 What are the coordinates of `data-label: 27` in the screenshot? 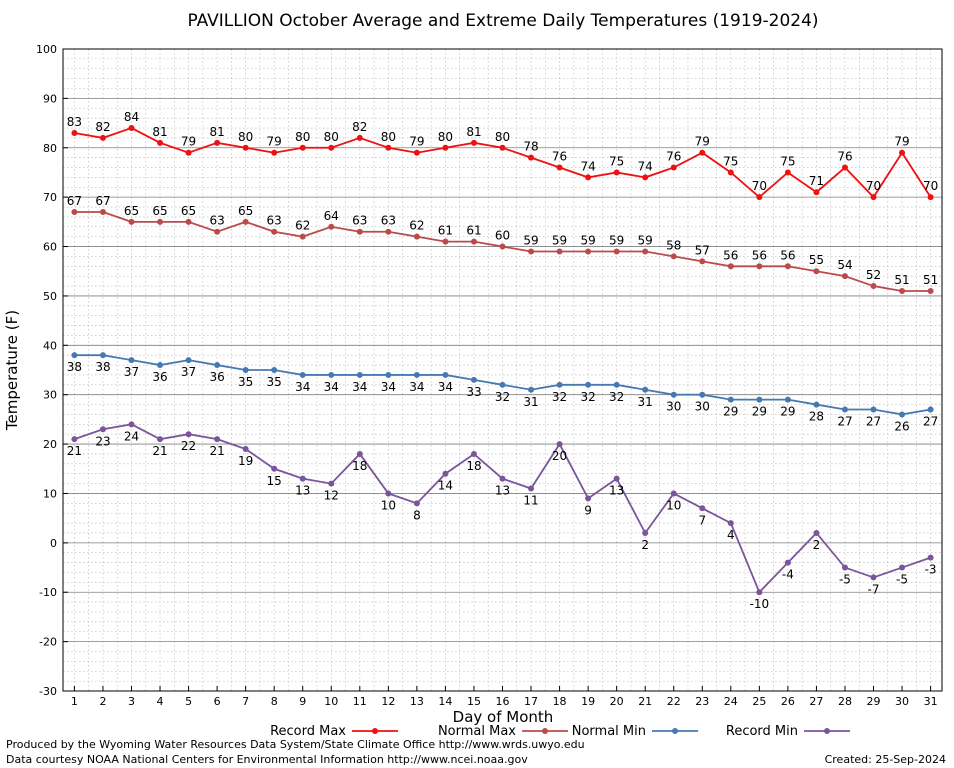 It's located at (930, 422).